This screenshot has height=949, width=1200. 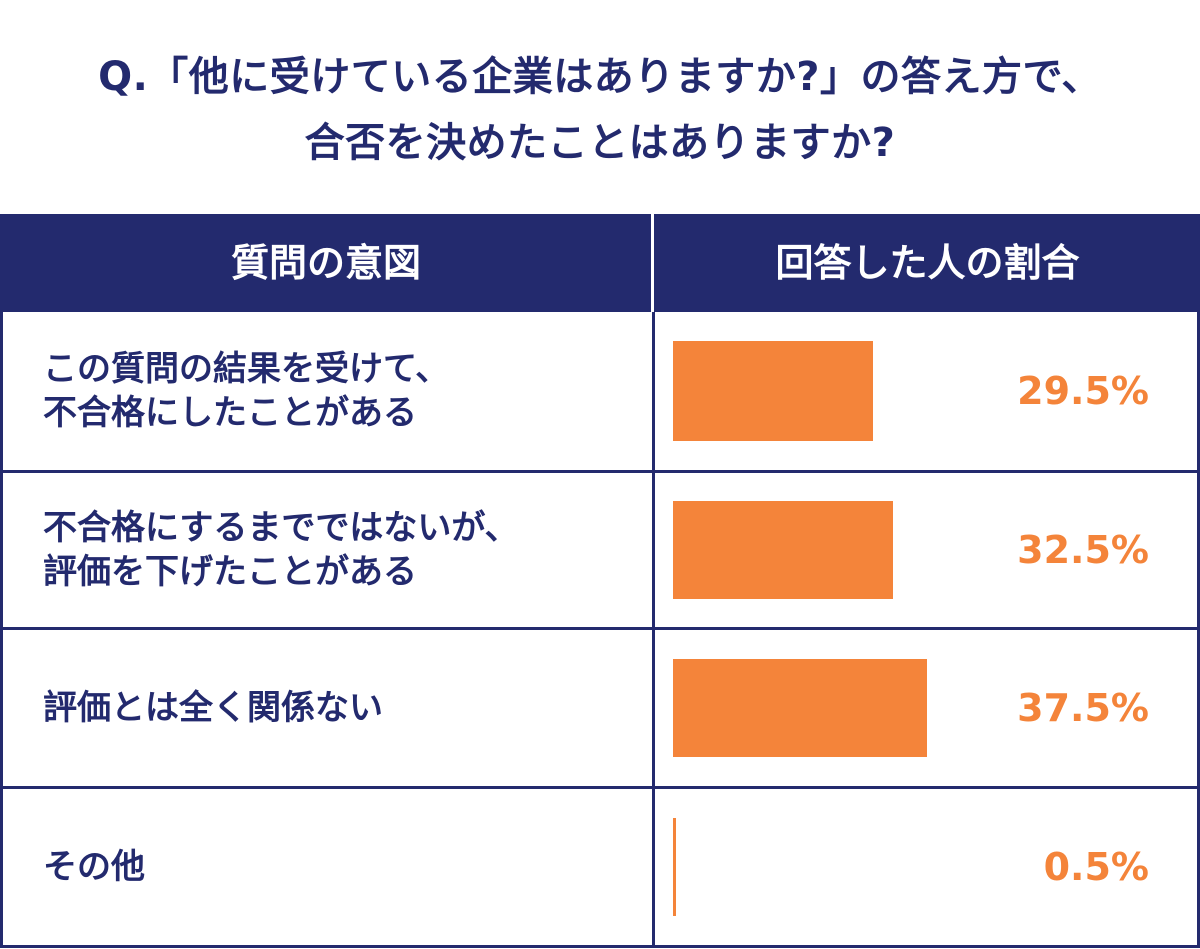 What do you see at coordinates (600, 263) in the screenshot?
I see `table-header: 質問の意図 回答した人の割合` at bounding box center [600, 263].